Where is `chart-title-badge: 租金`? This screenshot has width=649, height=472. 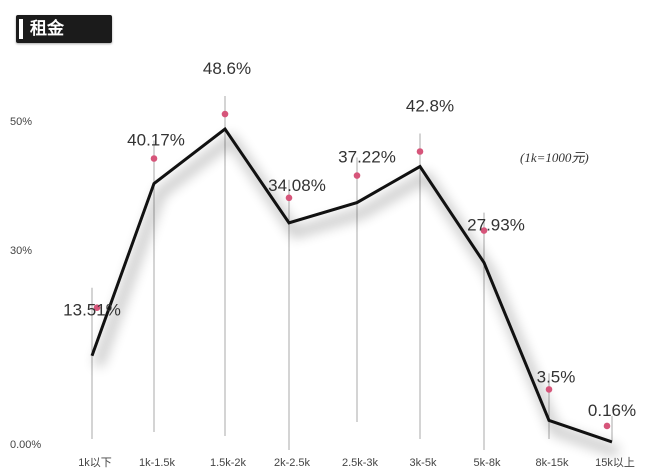 chart-title-badge: 租金 is located at coordinates (64, 29).